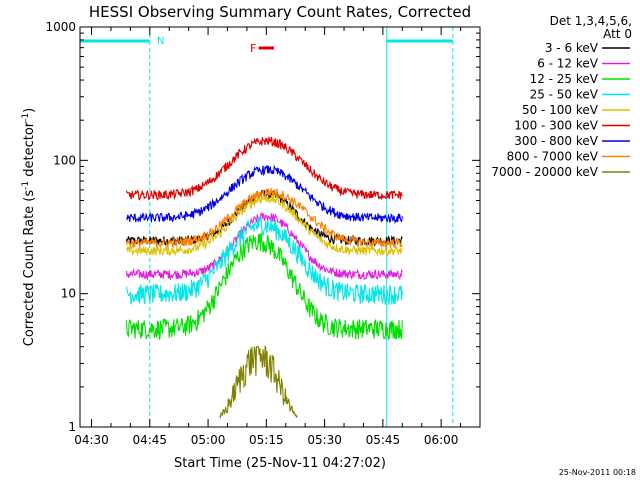 Image resolution: width=640 pixels, height=480 pixels. Describe the element at coordinates (597, 472) in the screenshot. I see `timestamp: 25-Nov-2011 00:18` at that location.